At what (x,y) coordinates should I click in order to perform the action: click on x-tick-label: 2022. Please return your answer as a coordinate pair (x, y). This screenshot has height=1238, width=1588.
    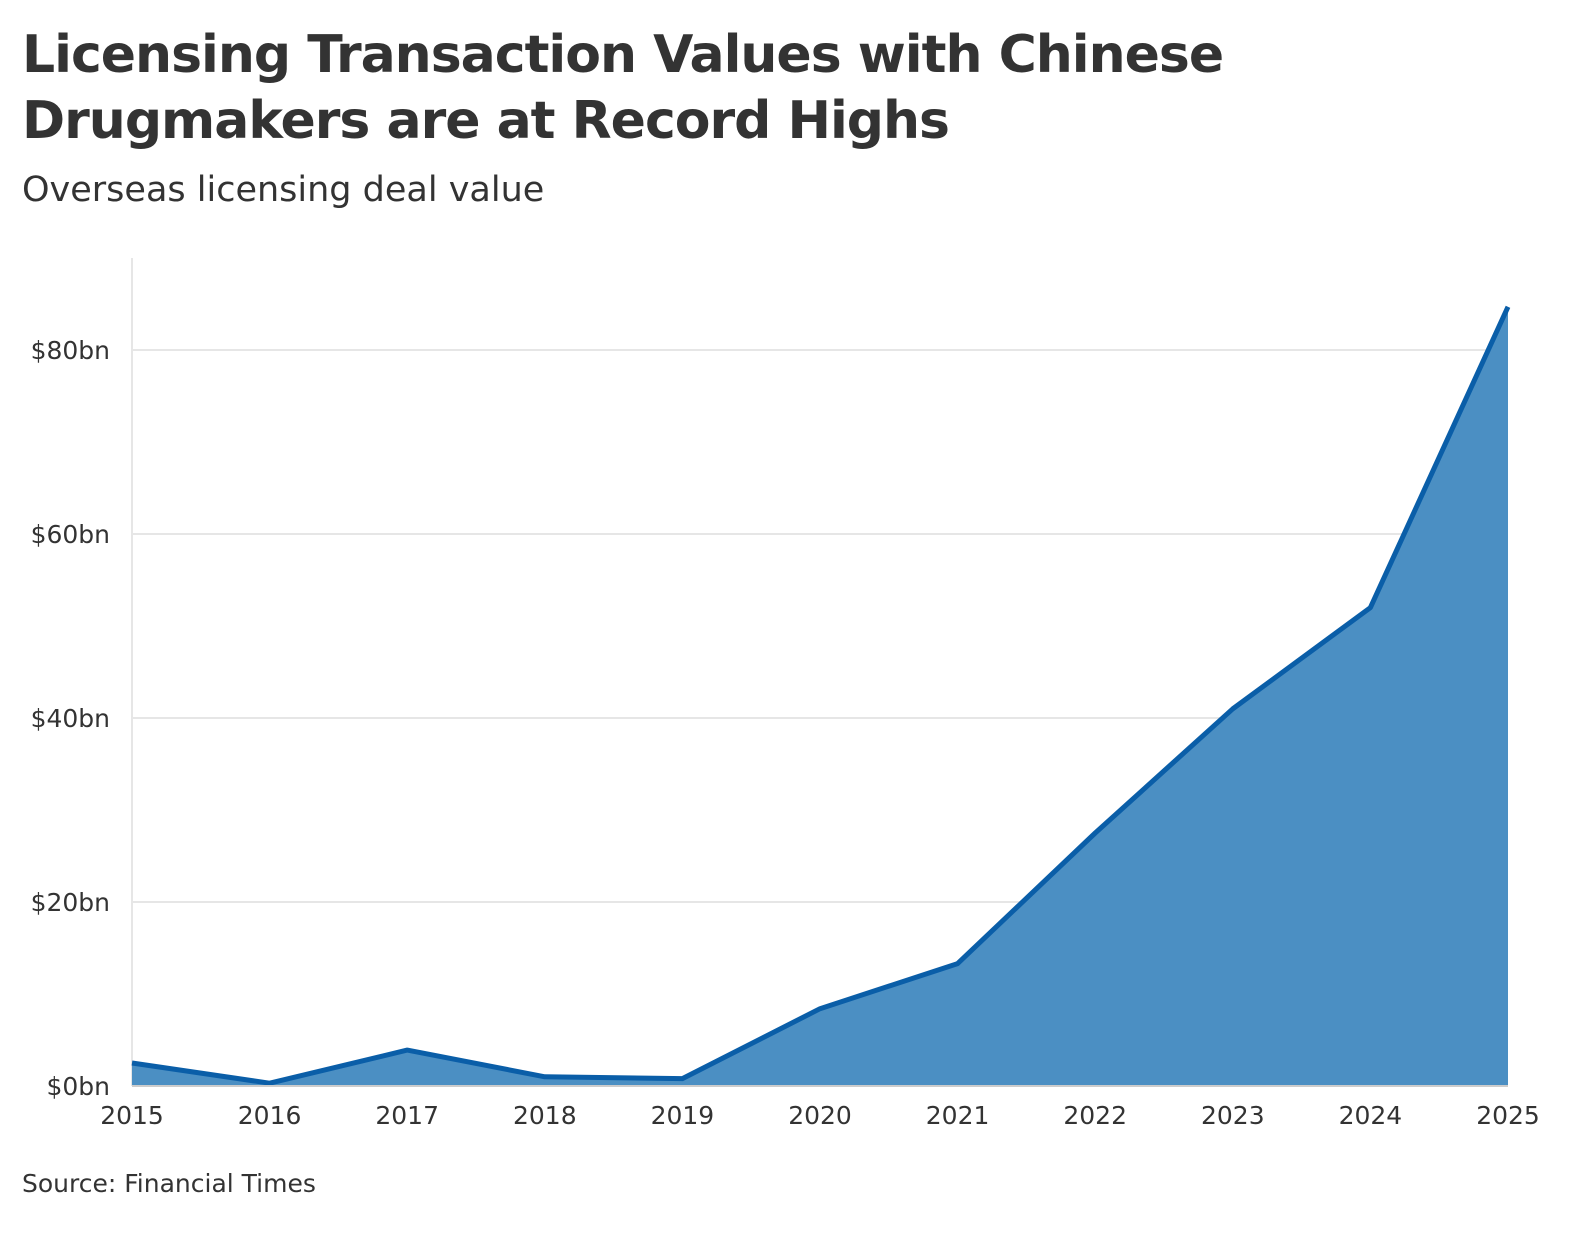
    Looking at the image, I should click on (1095, 1115).